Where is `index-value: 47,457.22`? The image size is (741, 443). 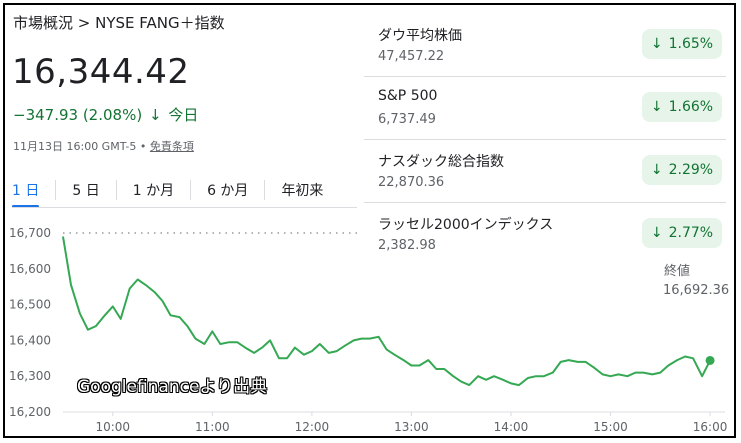 index-value: 47,457.22 is located at coordinates (411, 56).